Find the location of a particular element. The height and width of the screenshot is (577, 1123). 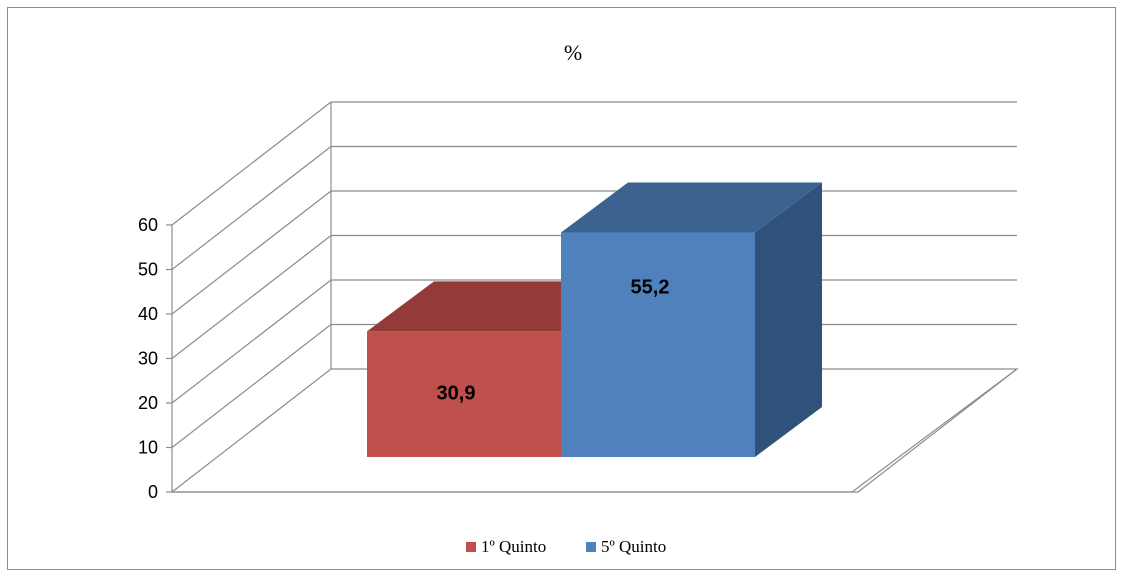

legend-item-2: 5º Quinto is located at coordinates (626, 546).